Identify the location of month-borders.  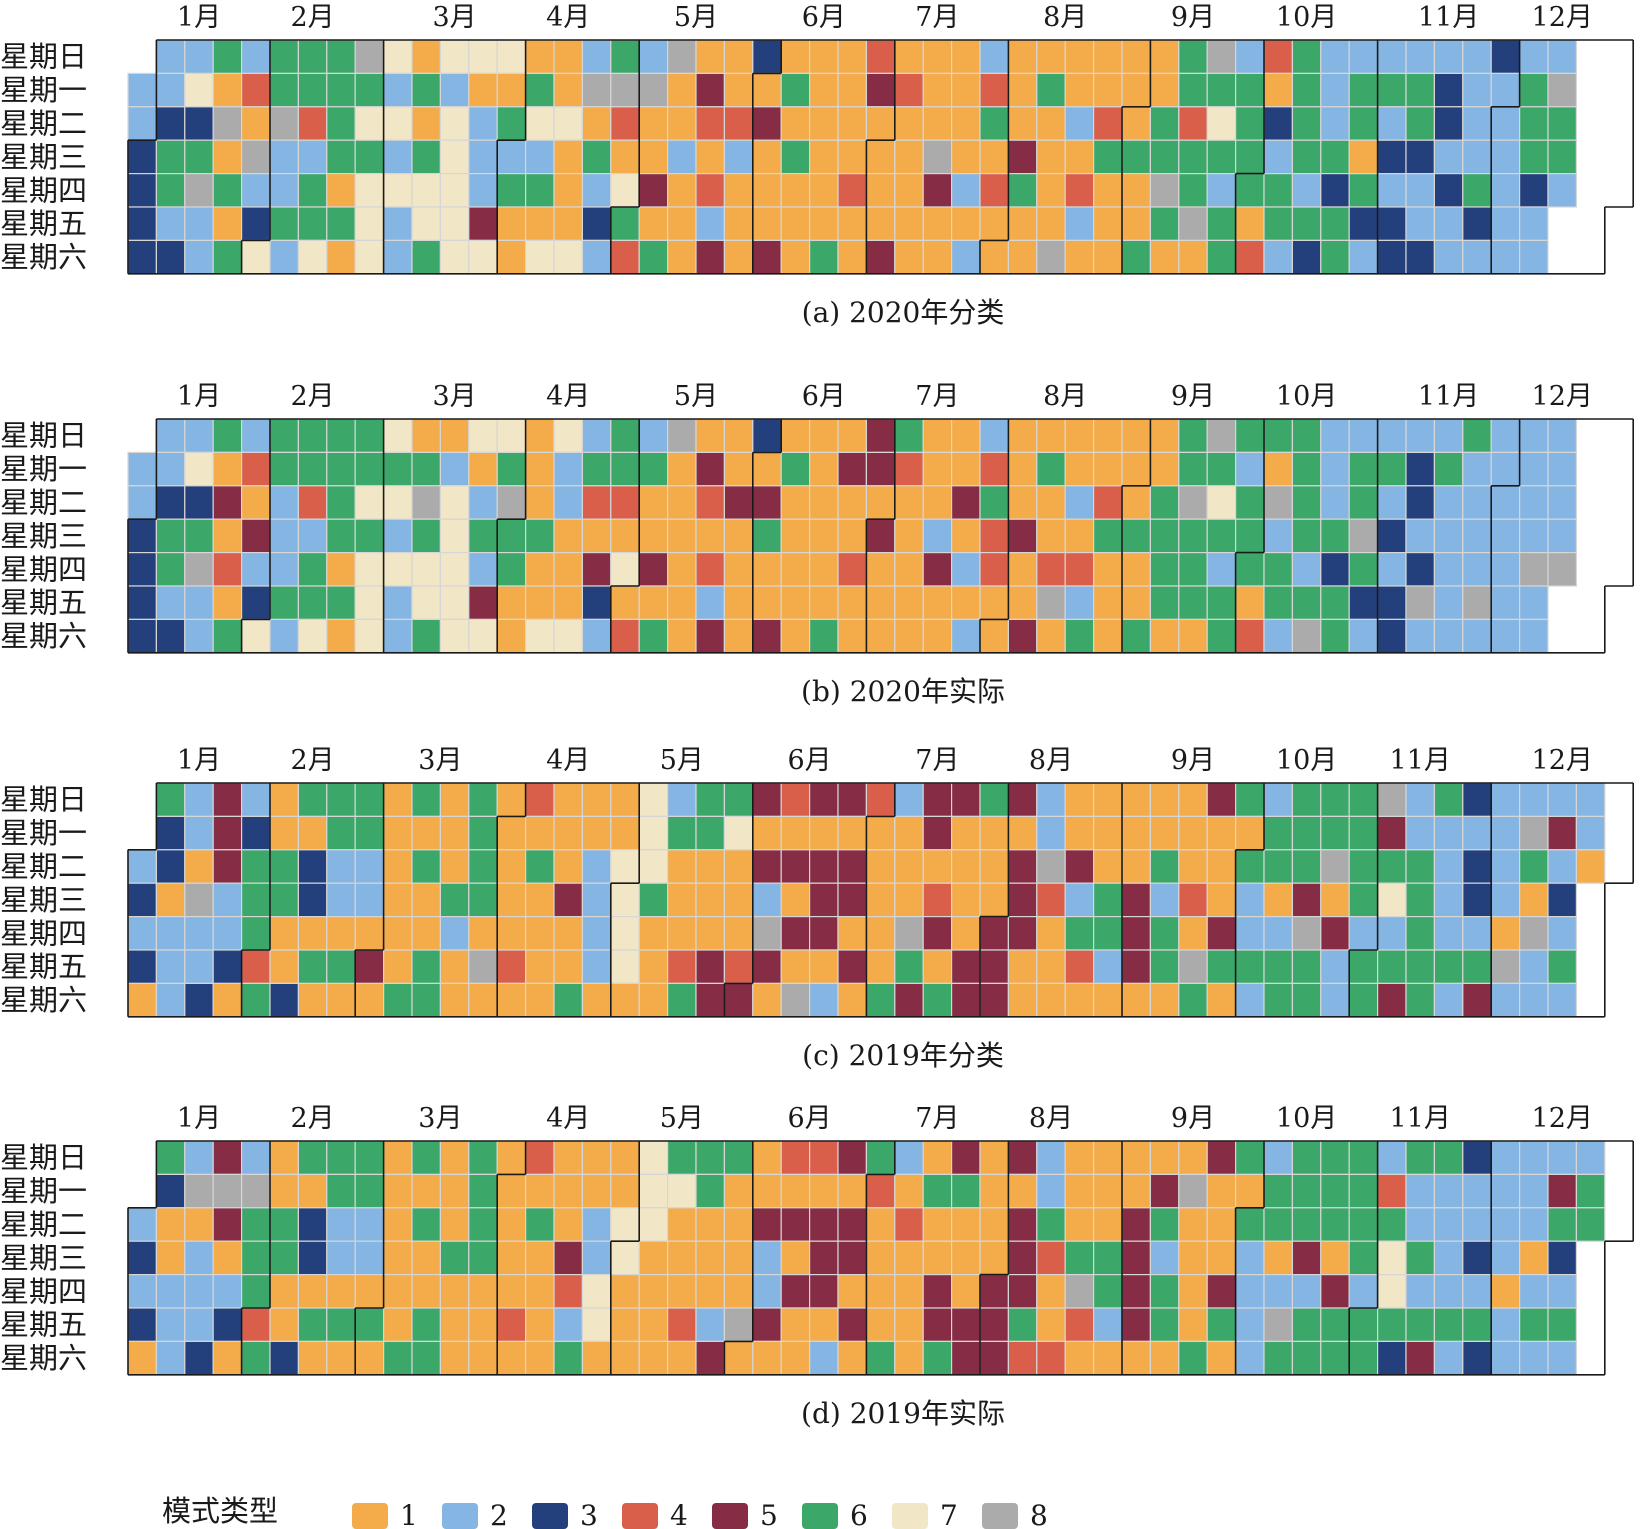
(880, 900).